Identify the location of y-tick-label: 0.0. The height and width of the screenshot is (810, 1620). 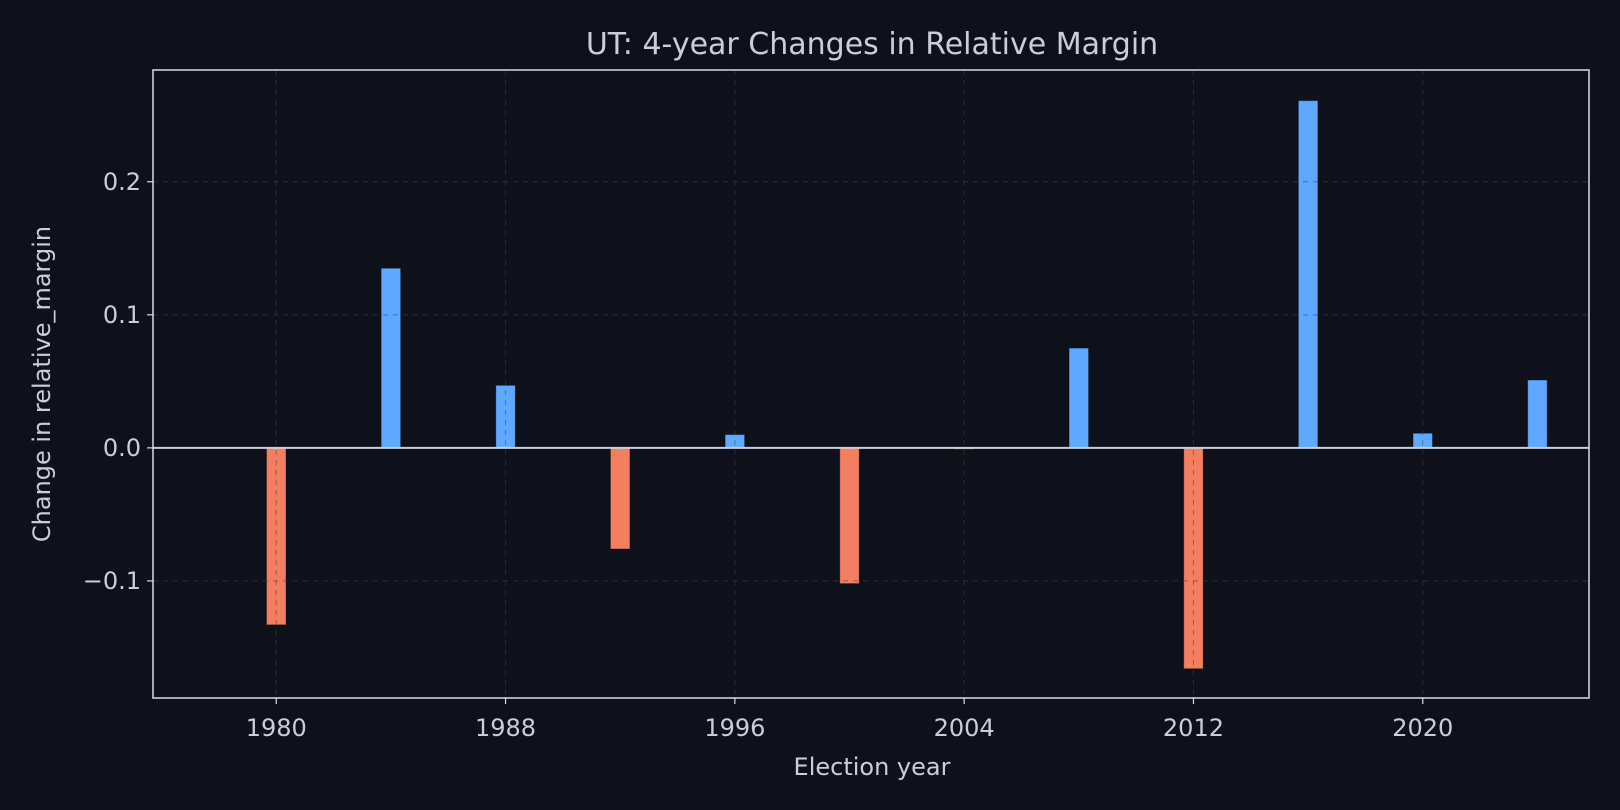
(122, 448).